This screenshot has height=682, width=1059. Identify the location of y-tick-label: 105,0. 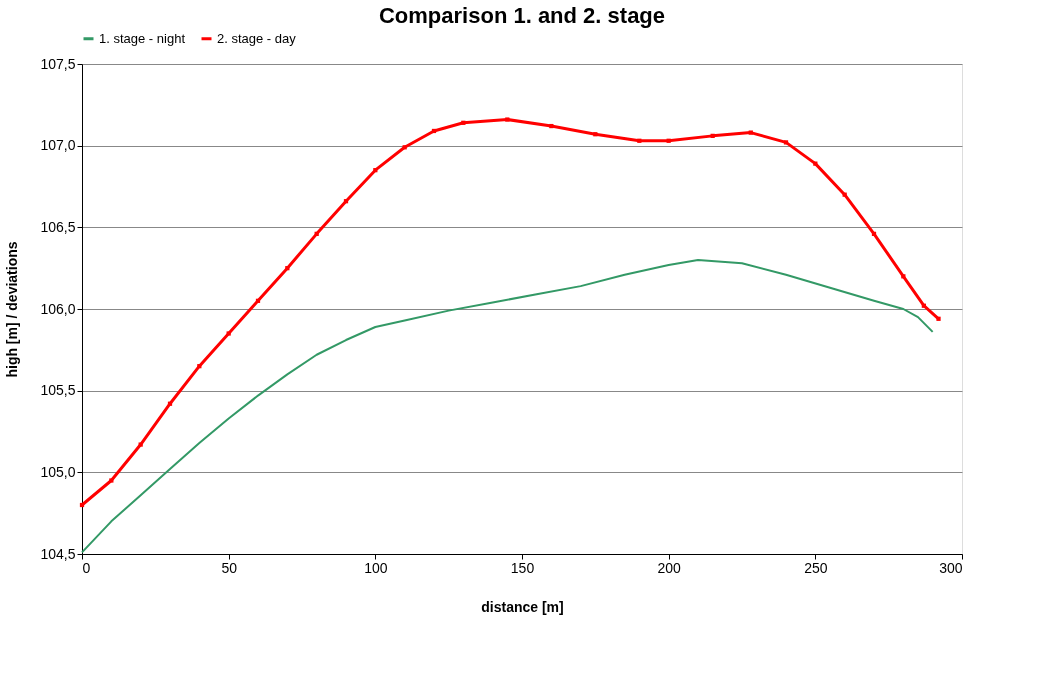
(58, 471).